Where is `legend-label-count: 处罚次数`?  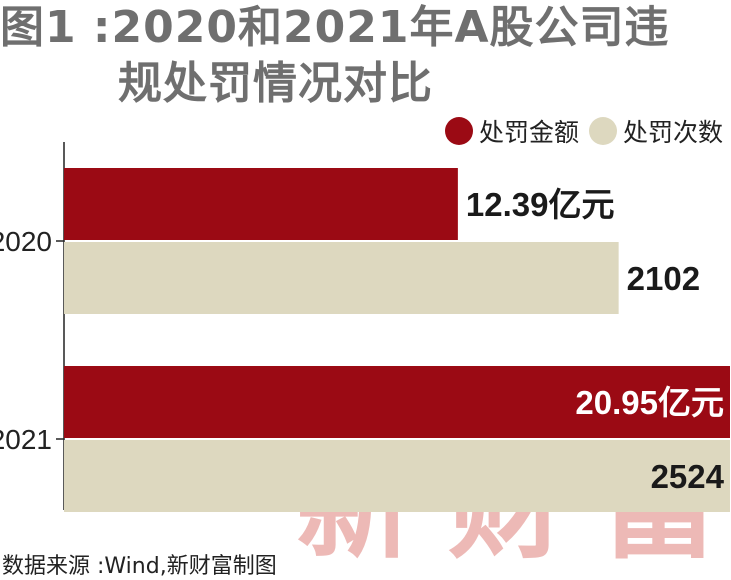
legend-label-count: 处罚次数 is located at coordinates (672, 132).